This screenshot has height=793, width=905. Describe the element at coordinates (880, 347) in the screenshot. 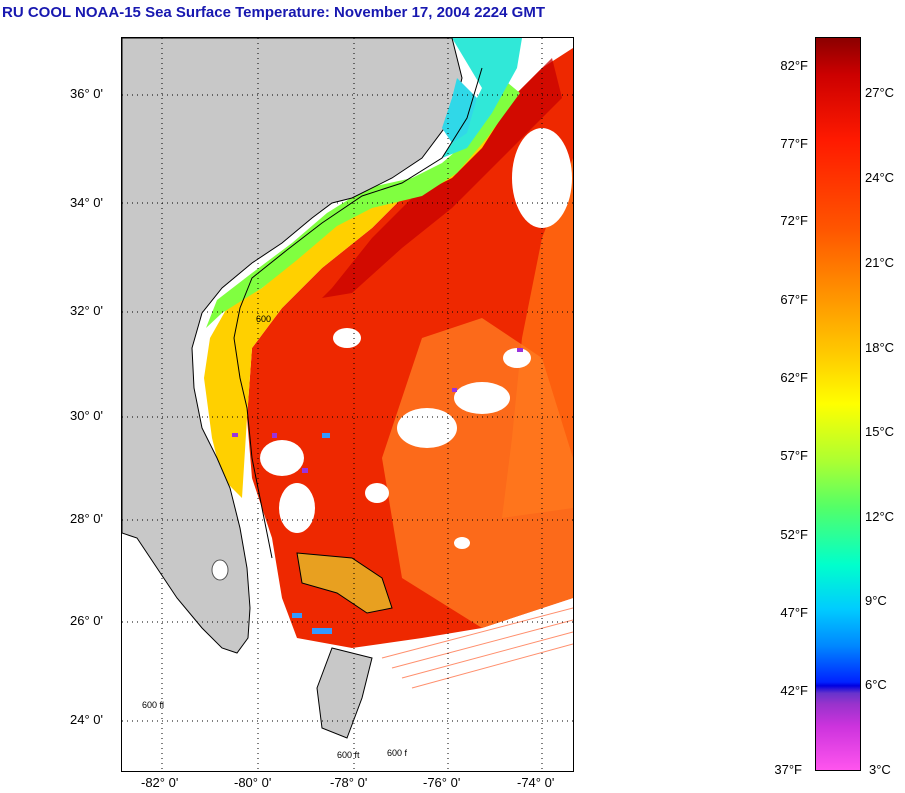

I see `colorbar-c-18: 18°C` at that location.